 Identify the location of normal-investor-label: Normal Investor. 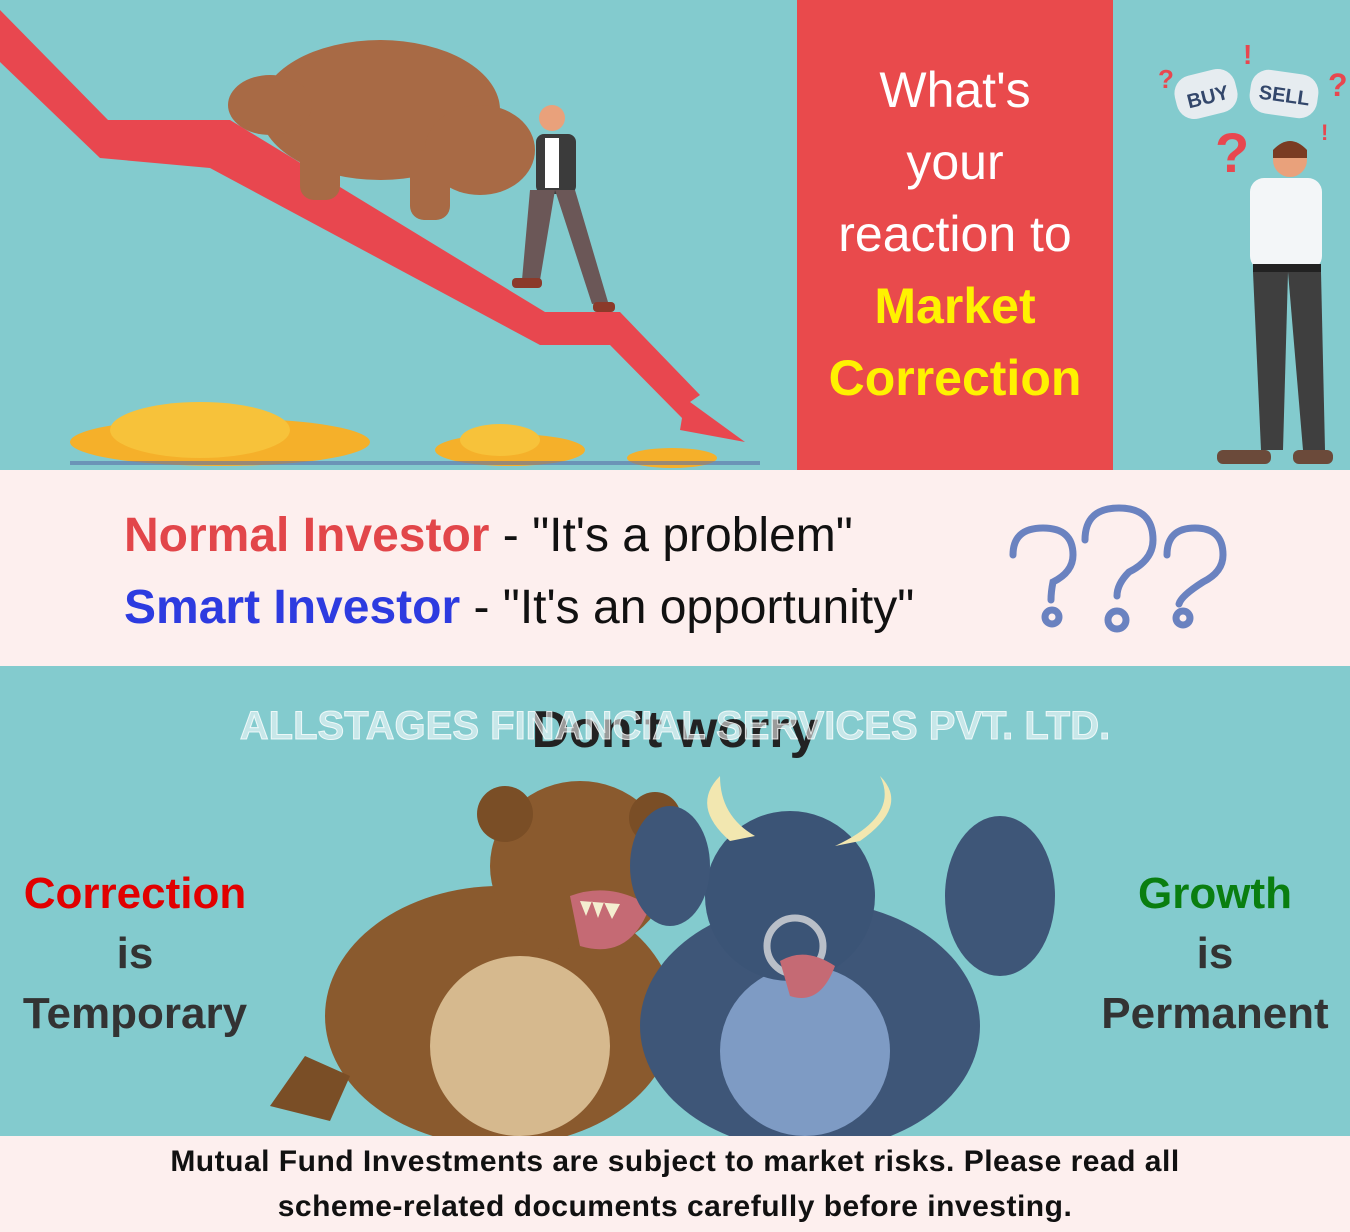
(307, 535).